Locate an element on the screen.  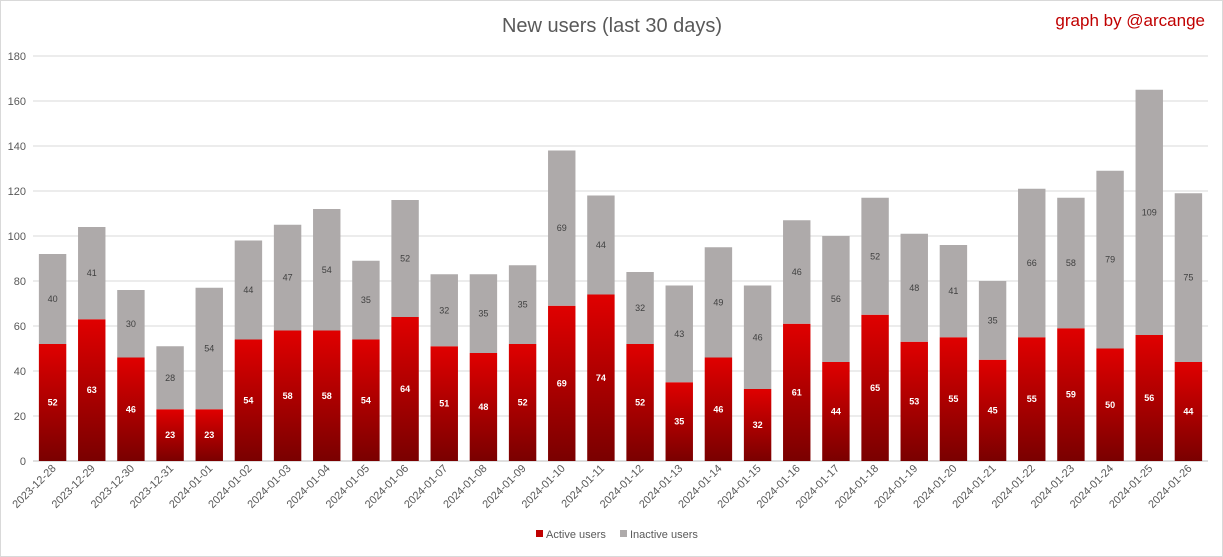
data-label-active: 56 is located at coordinates (1149, 398).